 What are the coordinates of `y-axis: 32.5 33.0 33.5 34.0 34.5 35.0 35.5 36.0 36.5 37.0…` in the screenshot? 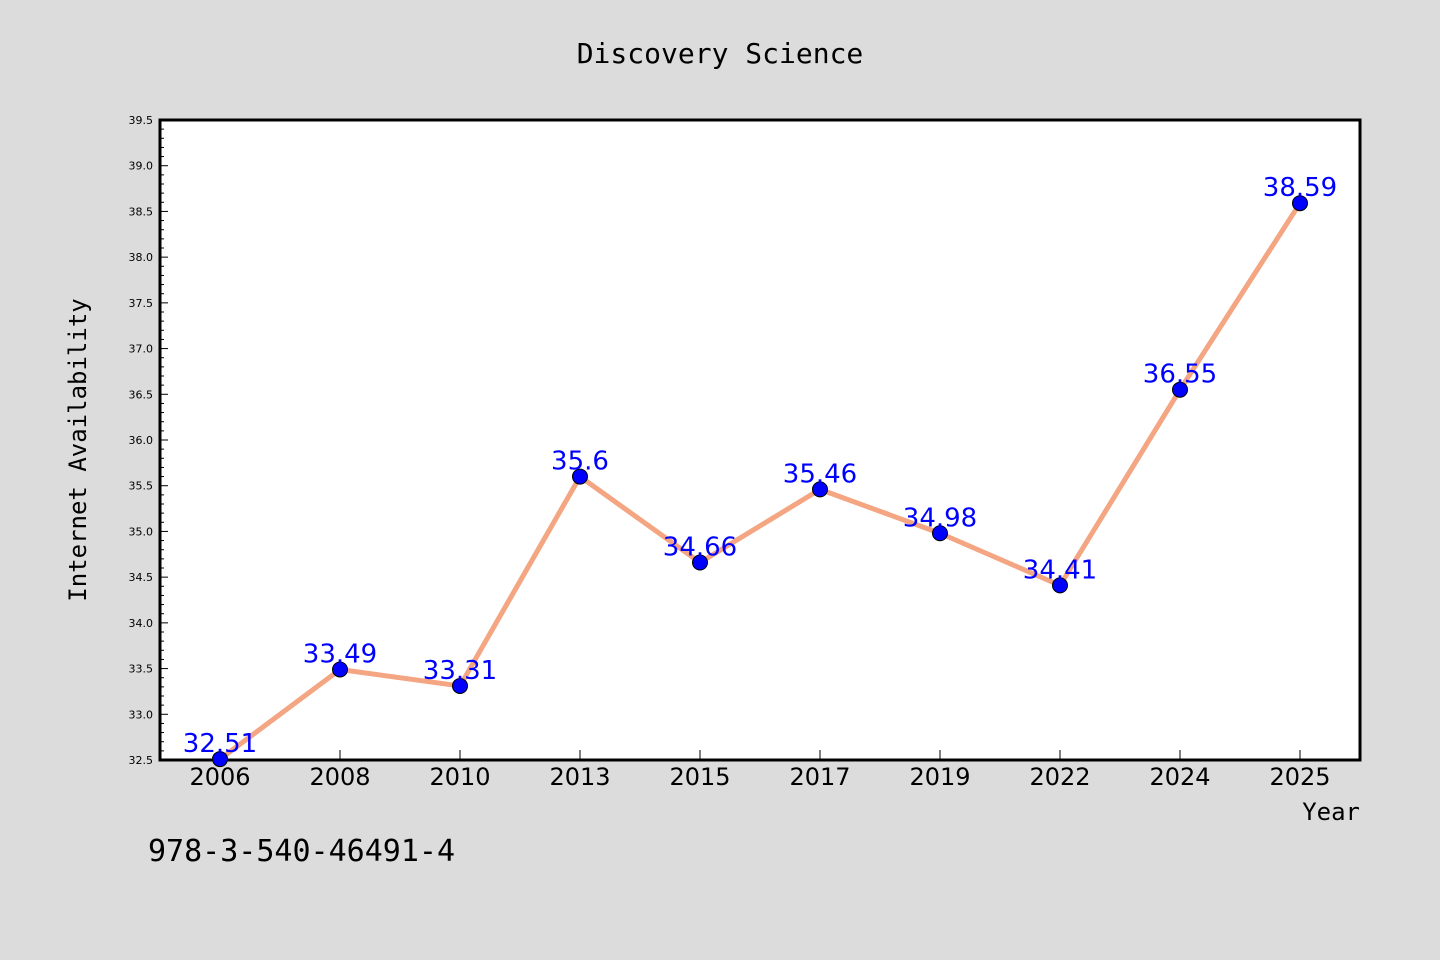 It's located at (148, 440).